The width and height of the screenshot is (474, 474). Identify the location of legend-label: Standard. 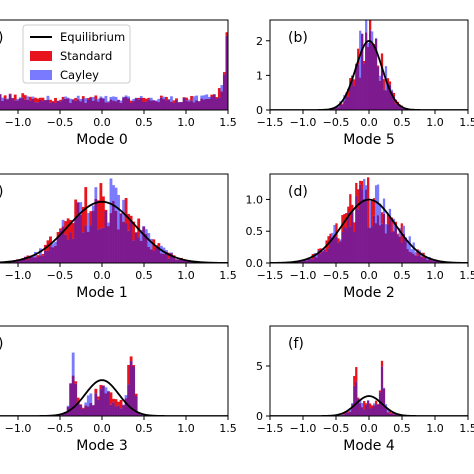
(86, 56).